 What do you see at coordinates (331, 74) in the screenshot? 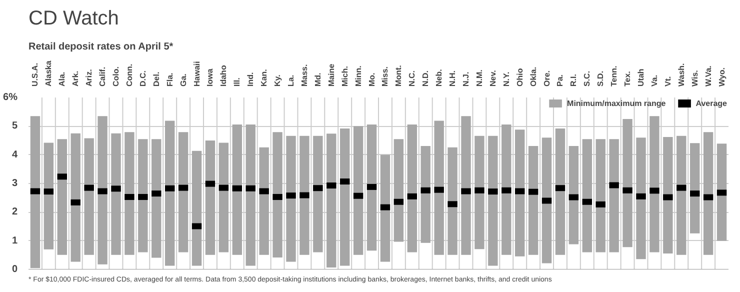
I see `x-tick-label: Maine` at bounding box center [331, 74].